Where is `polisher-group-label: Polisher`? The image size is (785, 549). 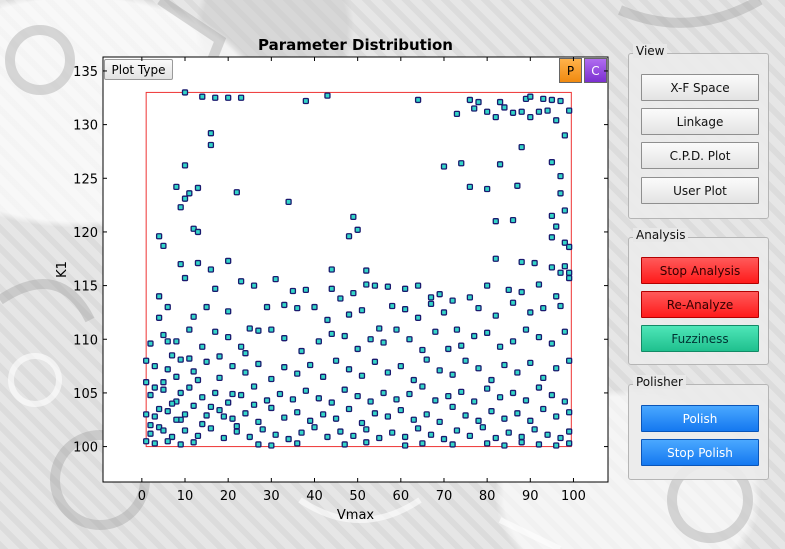 polisher-group-label: Polisher is located at coordinates (659, 382).